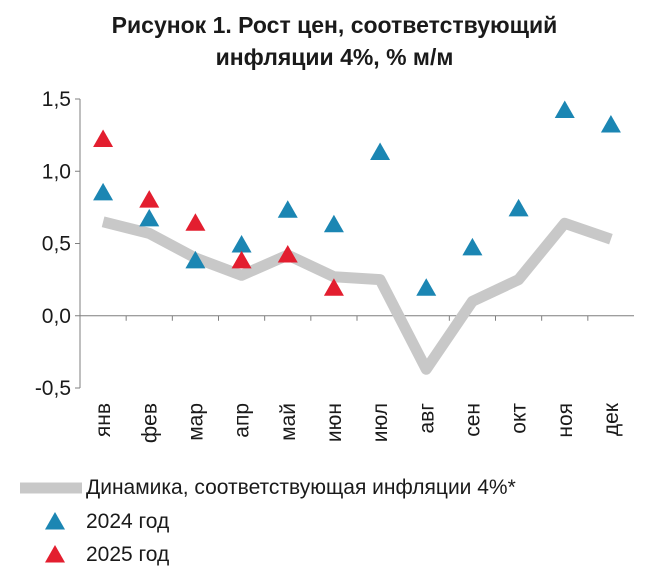 The width and height of the screenshot is (669, 577). I want to click on y-tick-label: 1,5, so click(56, 99).